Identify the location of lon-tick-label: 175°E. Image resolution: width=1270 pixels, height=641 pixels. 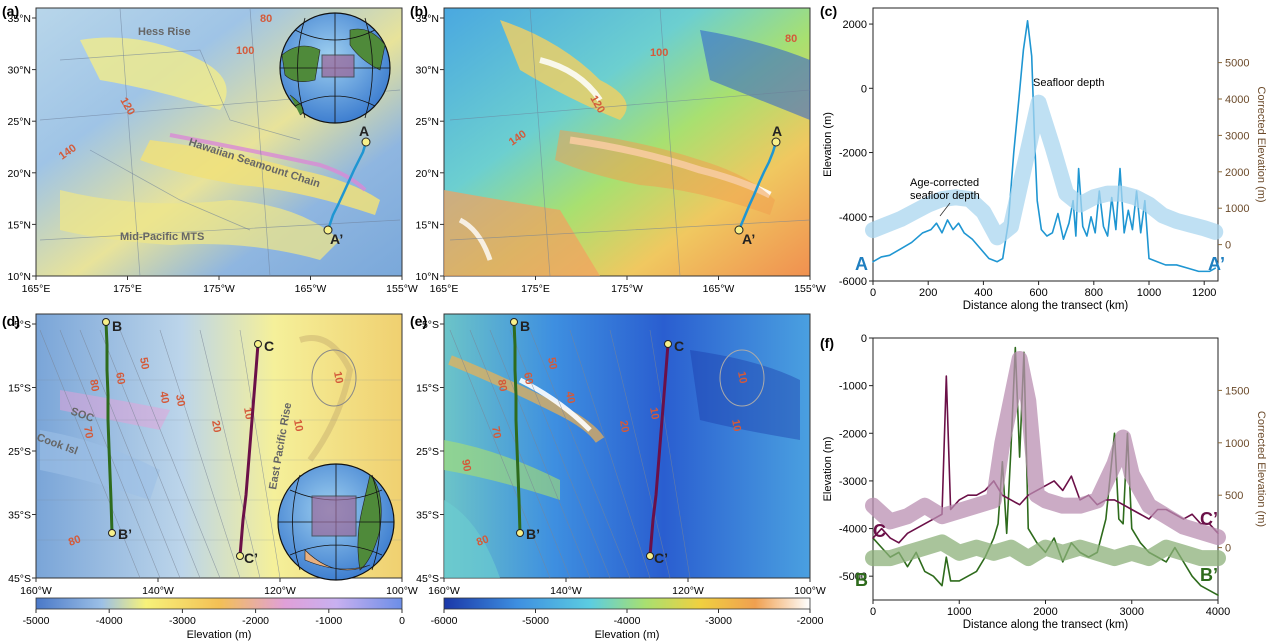
(535, 289).